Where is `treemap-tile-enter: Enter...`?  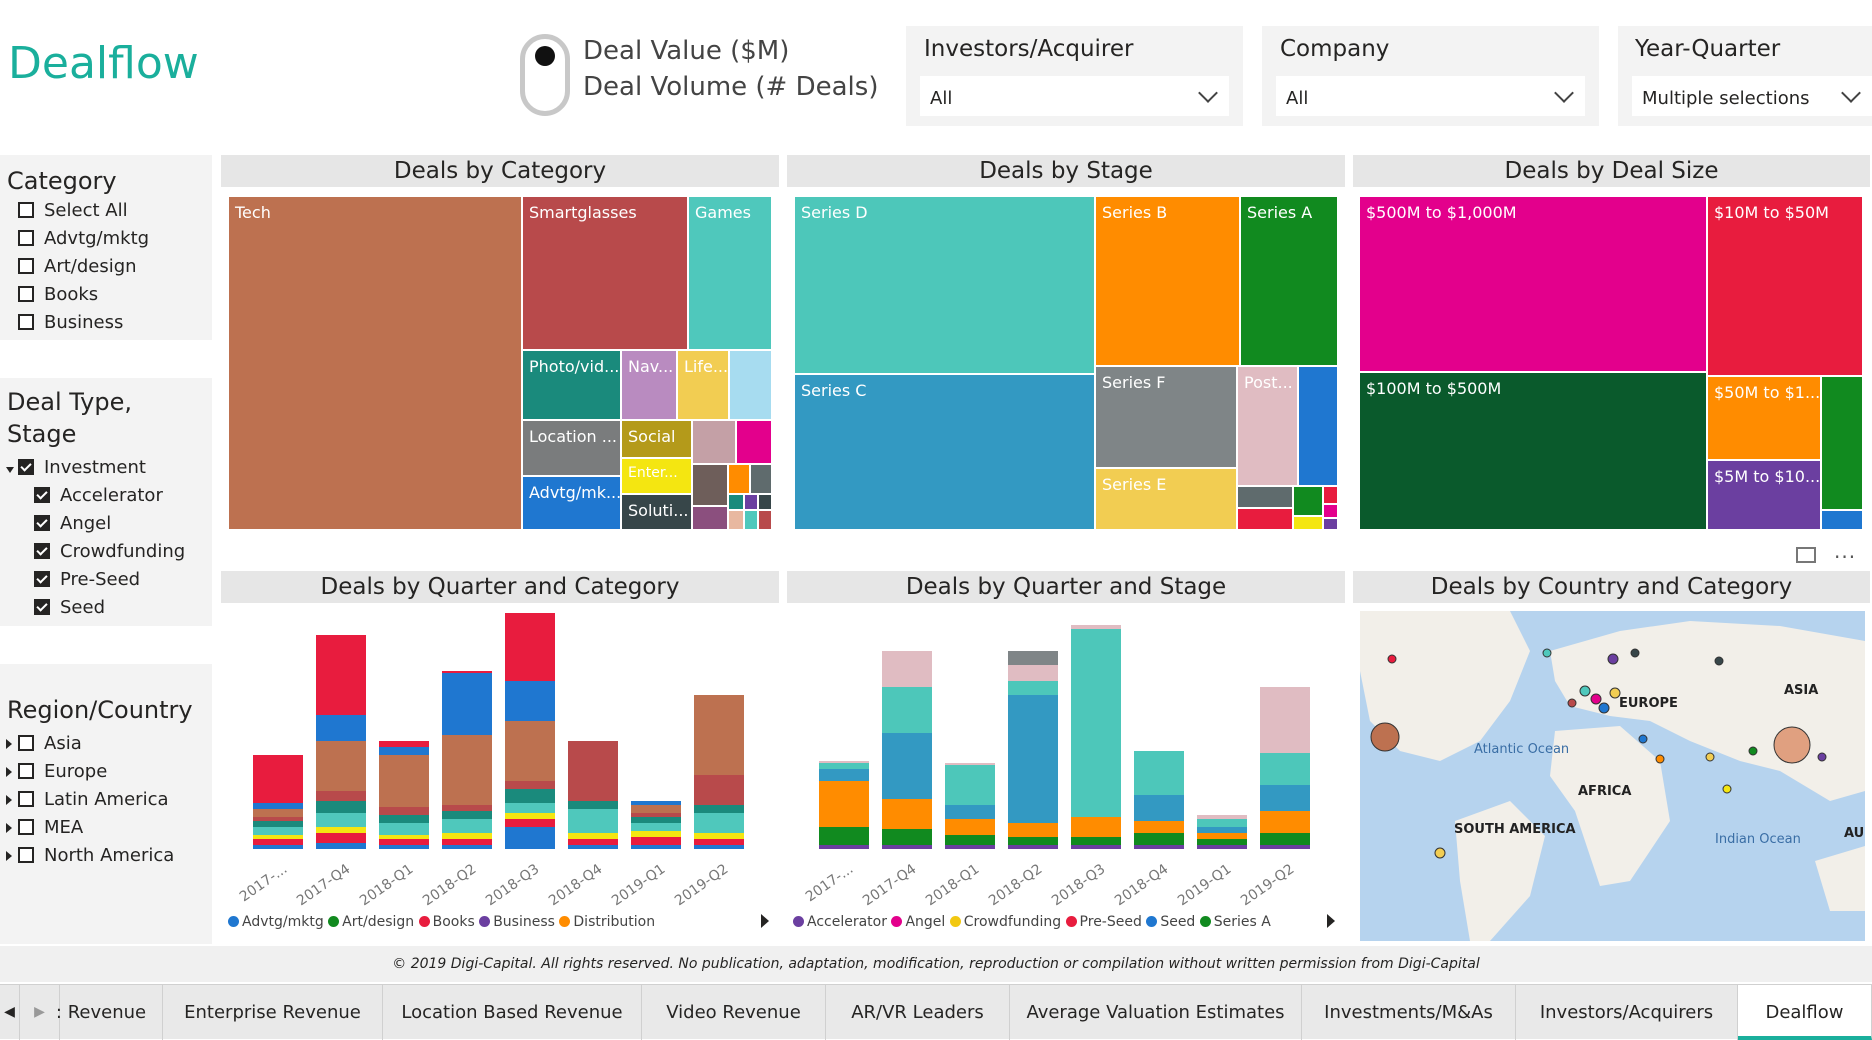 treemap-tile-enter: Enter... is located at coordinates (656, 476).